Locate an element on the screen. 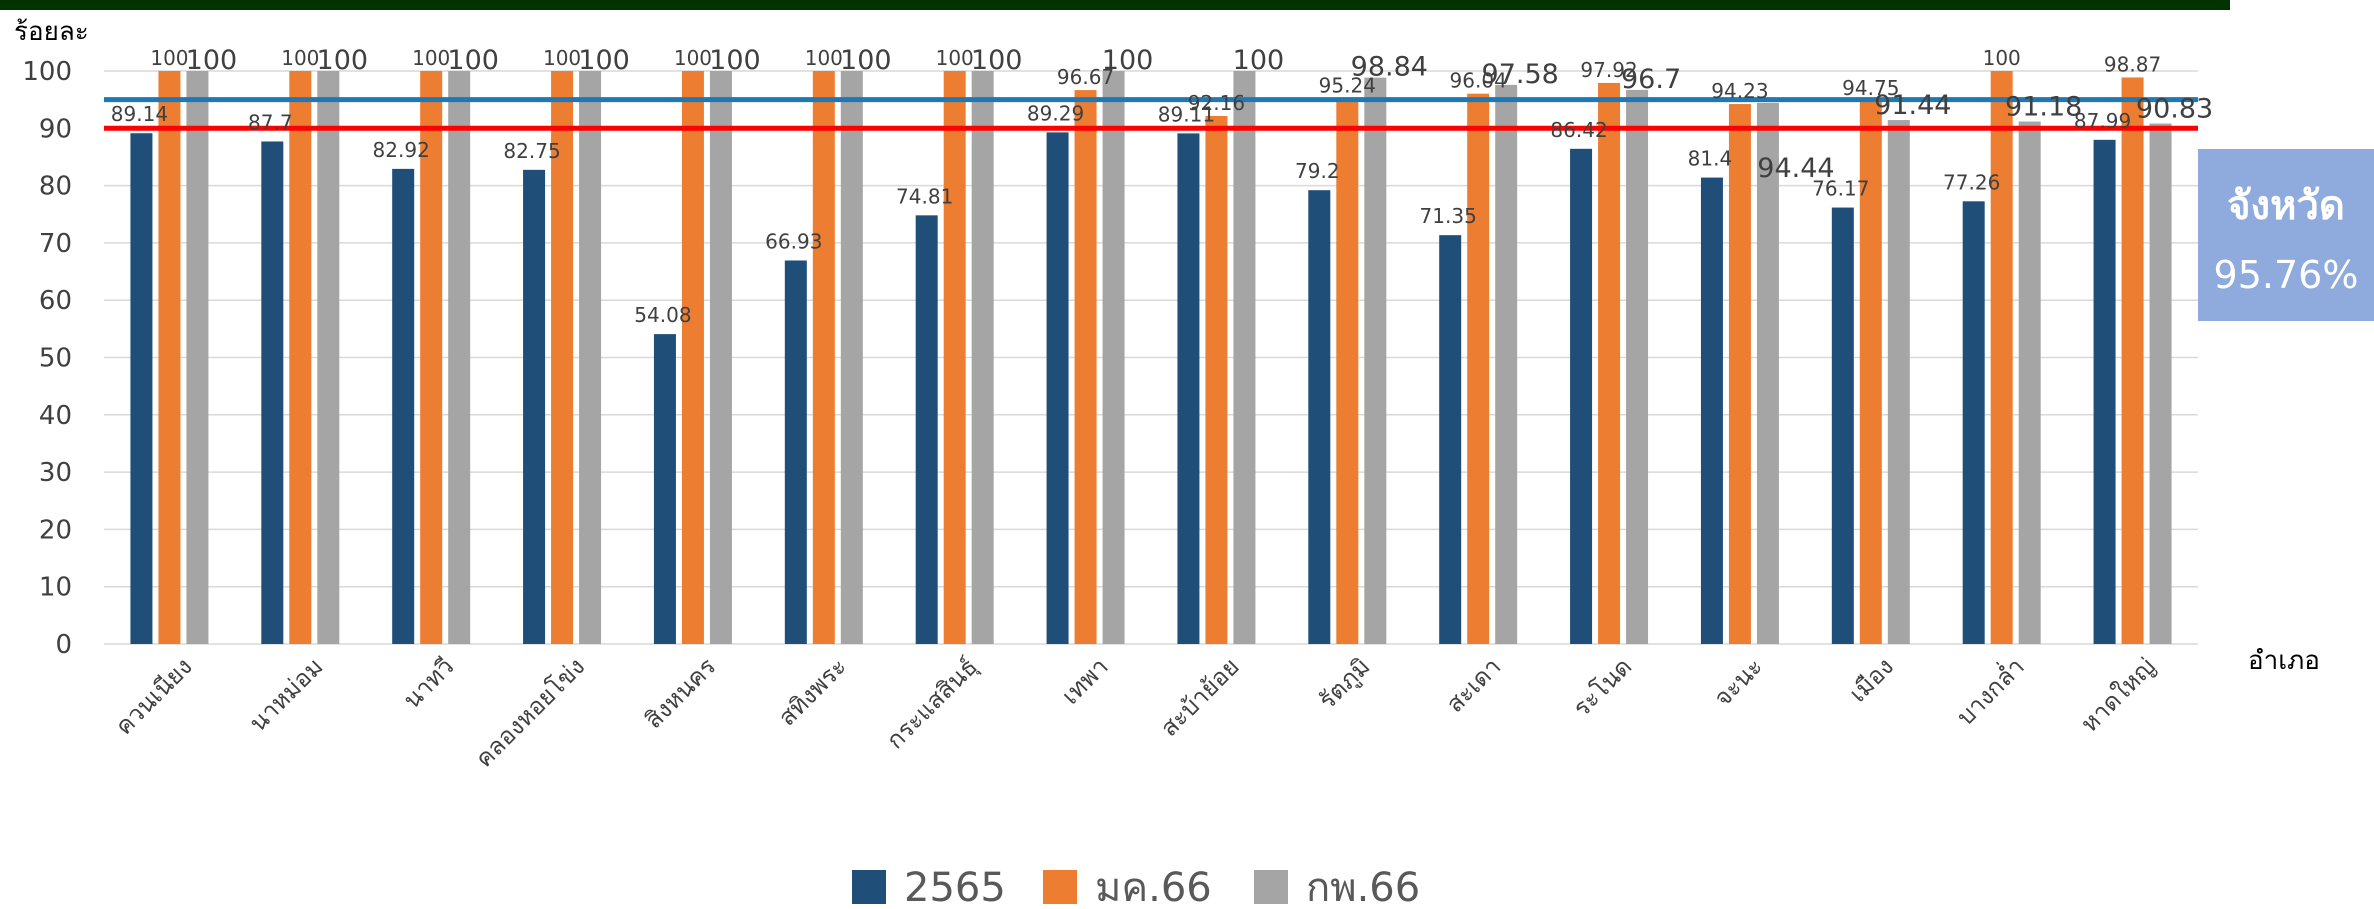  data-label: 87.99 is located at coordinates (2102, 121).